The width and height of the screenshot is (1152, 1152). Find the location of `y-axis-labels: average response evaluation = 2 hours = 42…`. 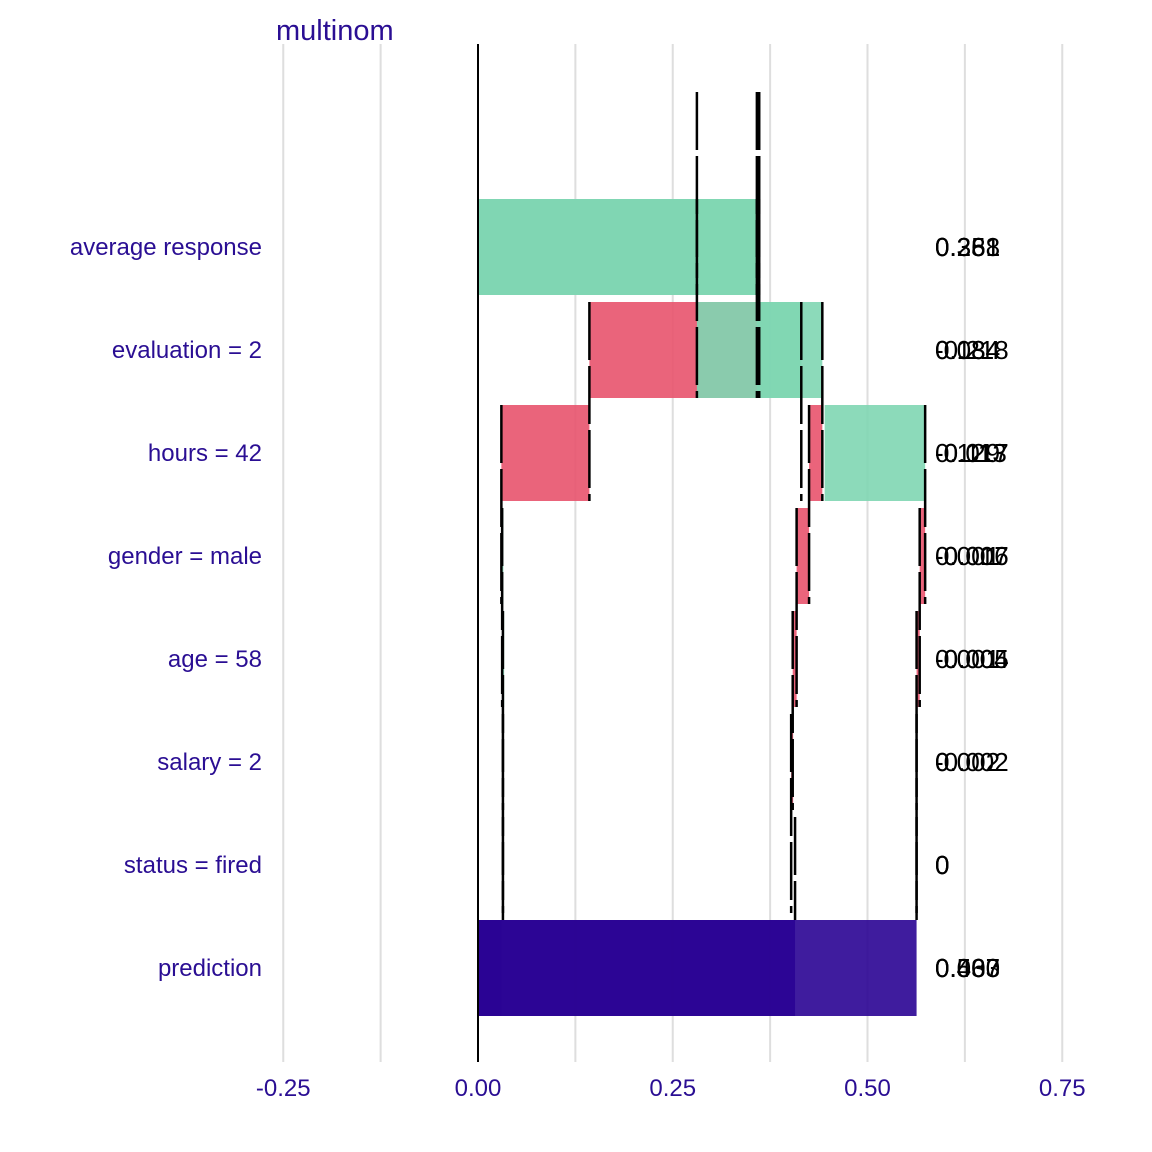

y-axis-labels: average response evaluation = 2 hours = 42… is located at coordinates (166, 608).